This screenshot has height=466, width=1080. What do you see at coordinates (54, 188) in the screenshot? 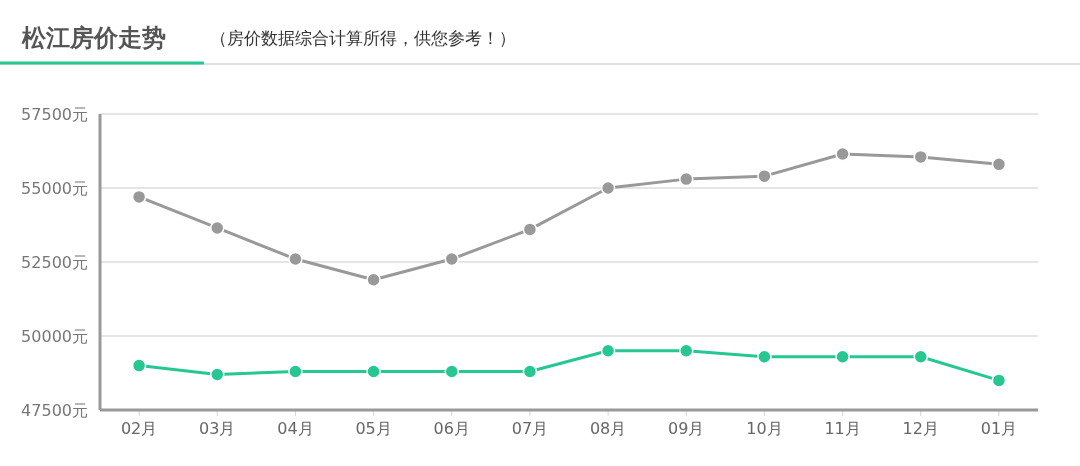
I see `y-tick-label: 55000元` at bounding box center [54, 188].